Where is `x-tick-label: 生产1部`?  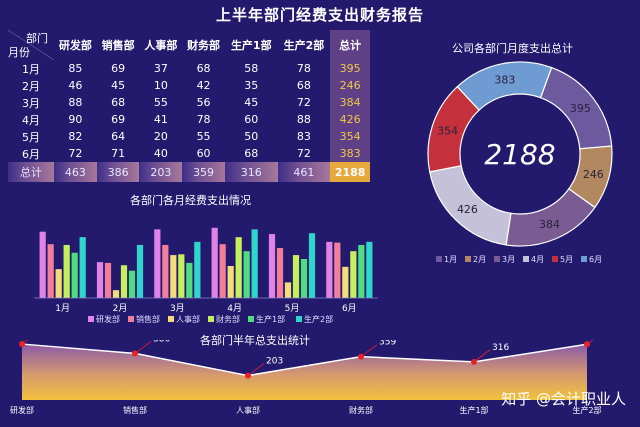 x-tick-label: 生产1部 is located at coordinates (473, 410).